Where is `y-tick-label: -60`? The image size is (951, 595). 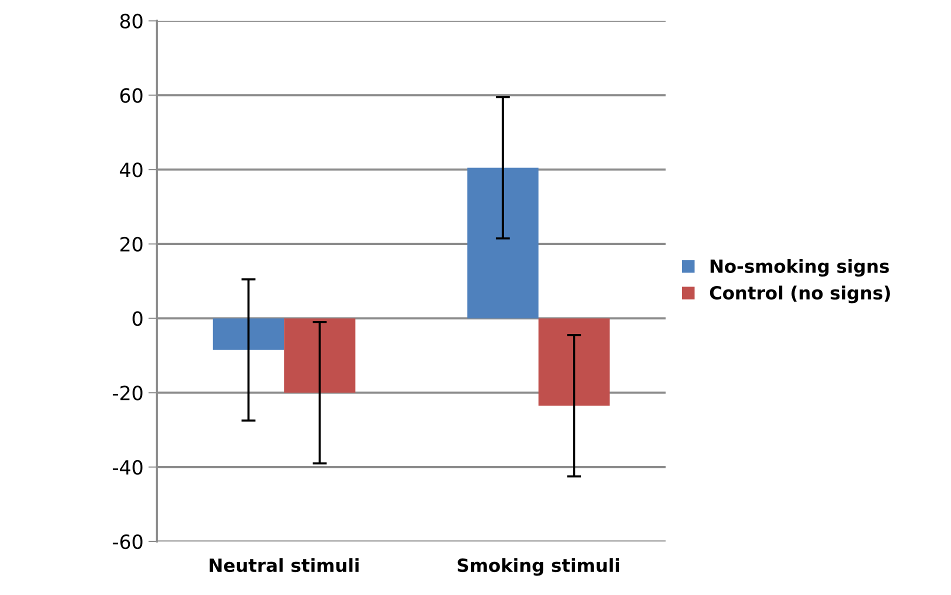
y-tick-label: -60 is located at coordinates (127, 542).